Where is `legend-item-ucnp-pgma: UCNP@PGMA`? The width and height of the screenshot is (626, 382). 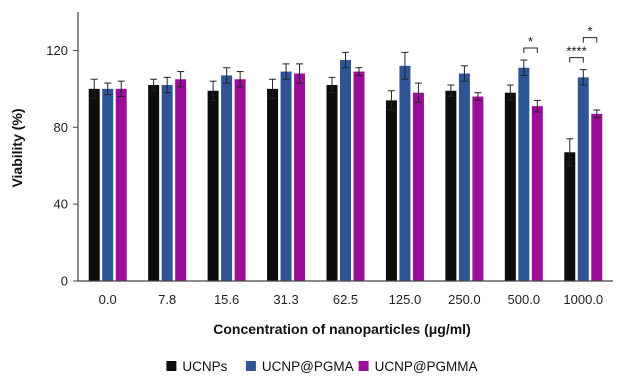 legend-item-ucnp-pgma: UCNP@PGMA is located at coordinates (299, 366).